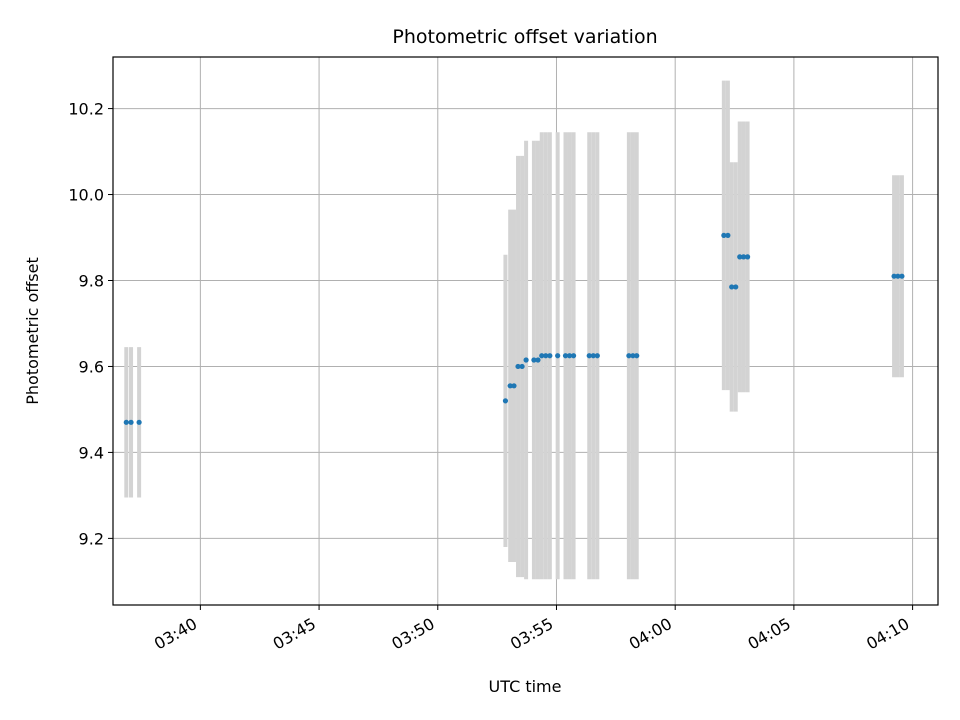  I want to click on y-axis-ticks: 9.2 9.4 9.6 9.8 10.0 10.2, so click(90, 324).